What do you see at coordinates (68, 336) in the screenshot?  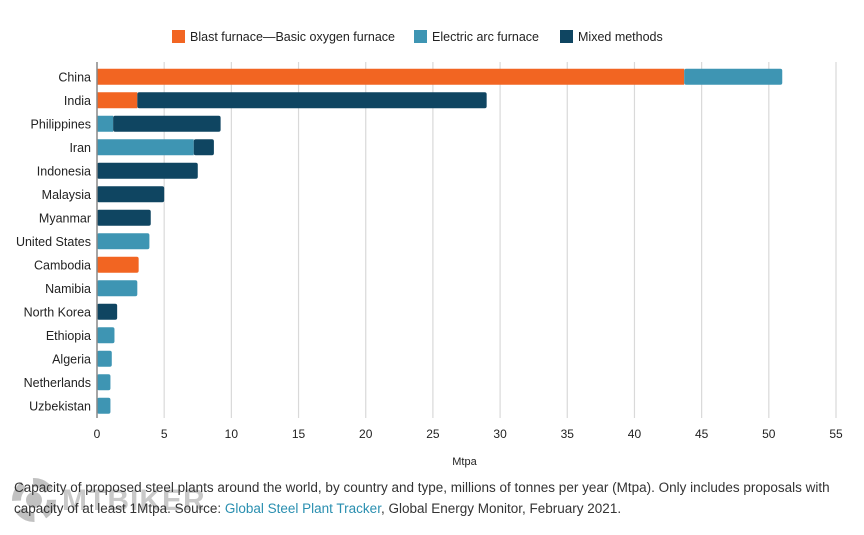 I see `category-label: Ethiopia` at bounding box center [68, 336].